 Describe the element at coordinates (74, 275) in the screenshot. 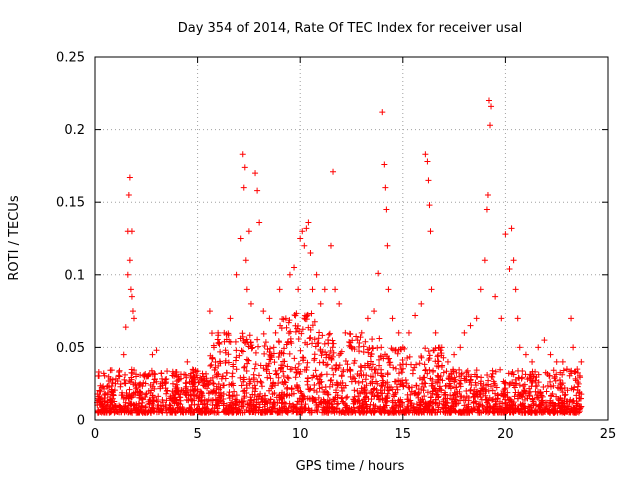

I see `y-tick-label: 0.1` at that location.